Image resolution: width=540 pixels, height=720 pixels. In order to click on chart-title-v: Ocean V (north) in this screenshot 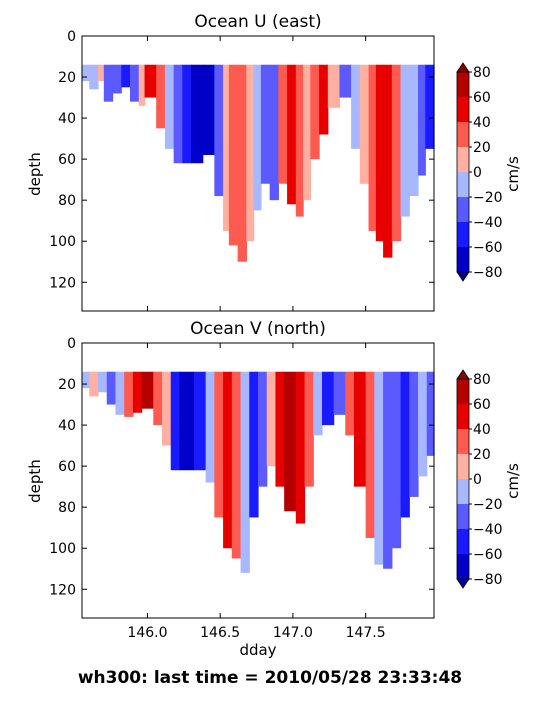, I will do `click(258, 329)`.